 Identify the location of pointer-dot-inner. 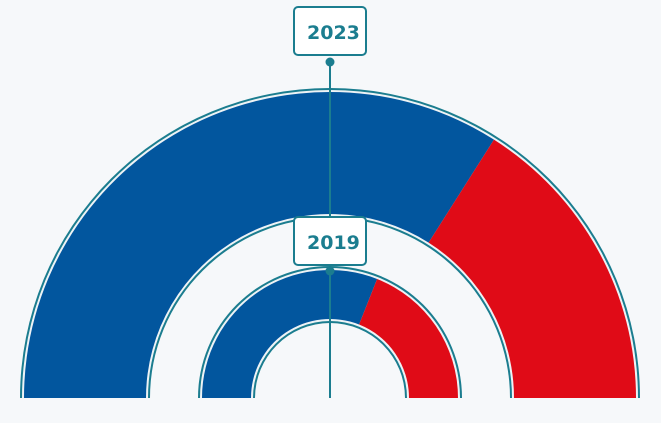
(330, 271).